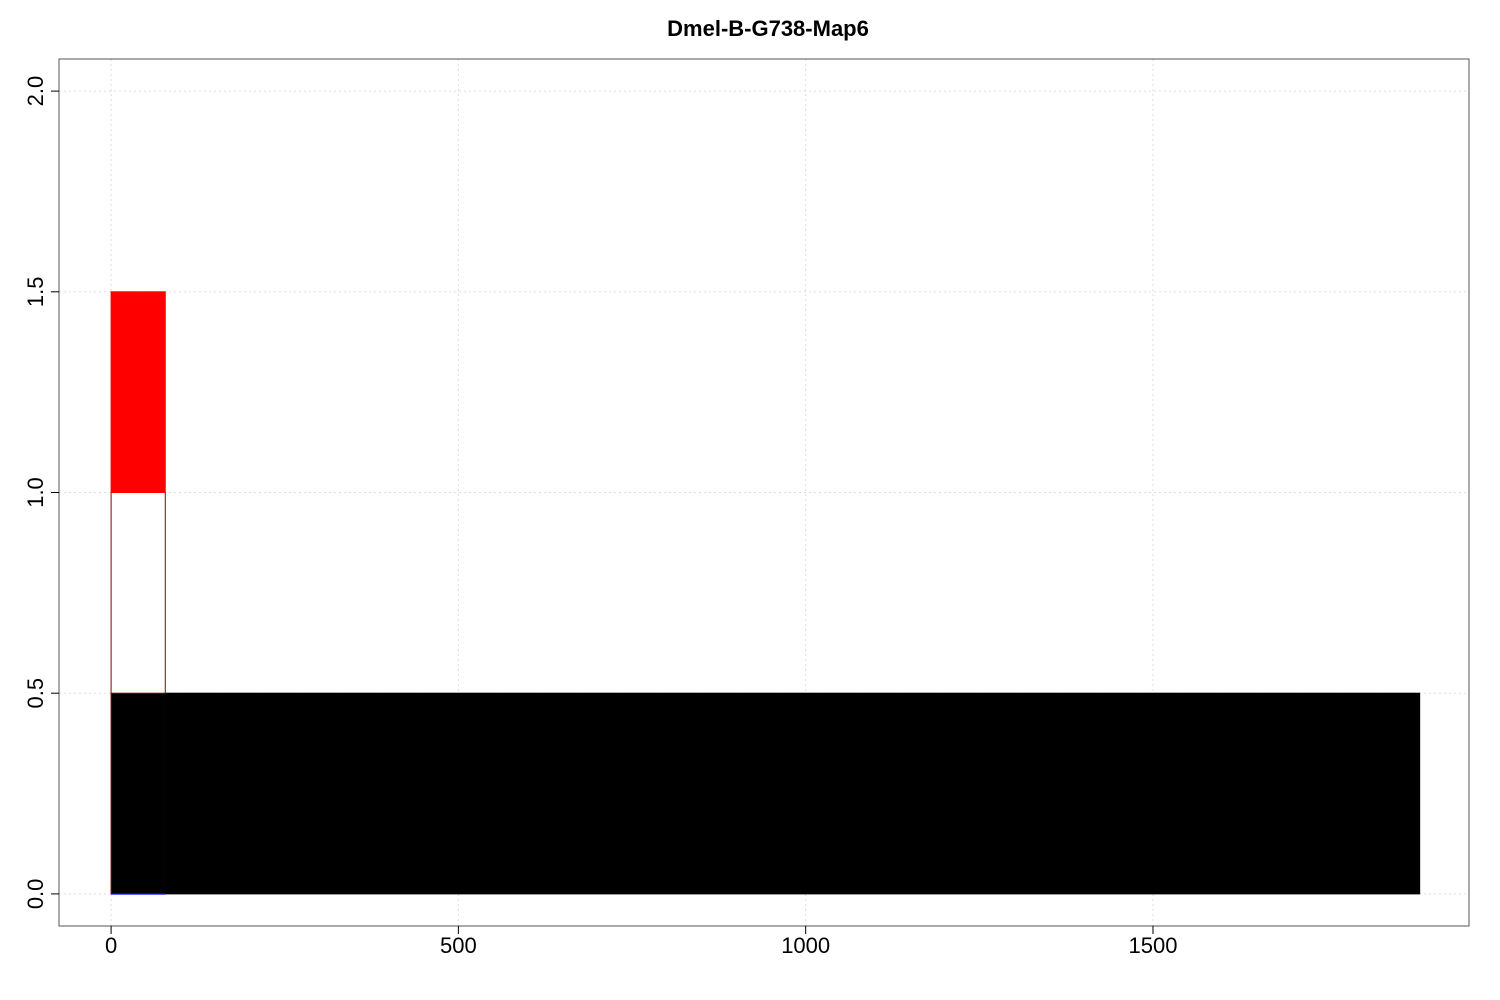 The image size is (1500, 1000). What do you see at coordinates (35, 292) in the screenshot?
I see `y-tick-label-3: 1.5` at bounding box center [35, 292].